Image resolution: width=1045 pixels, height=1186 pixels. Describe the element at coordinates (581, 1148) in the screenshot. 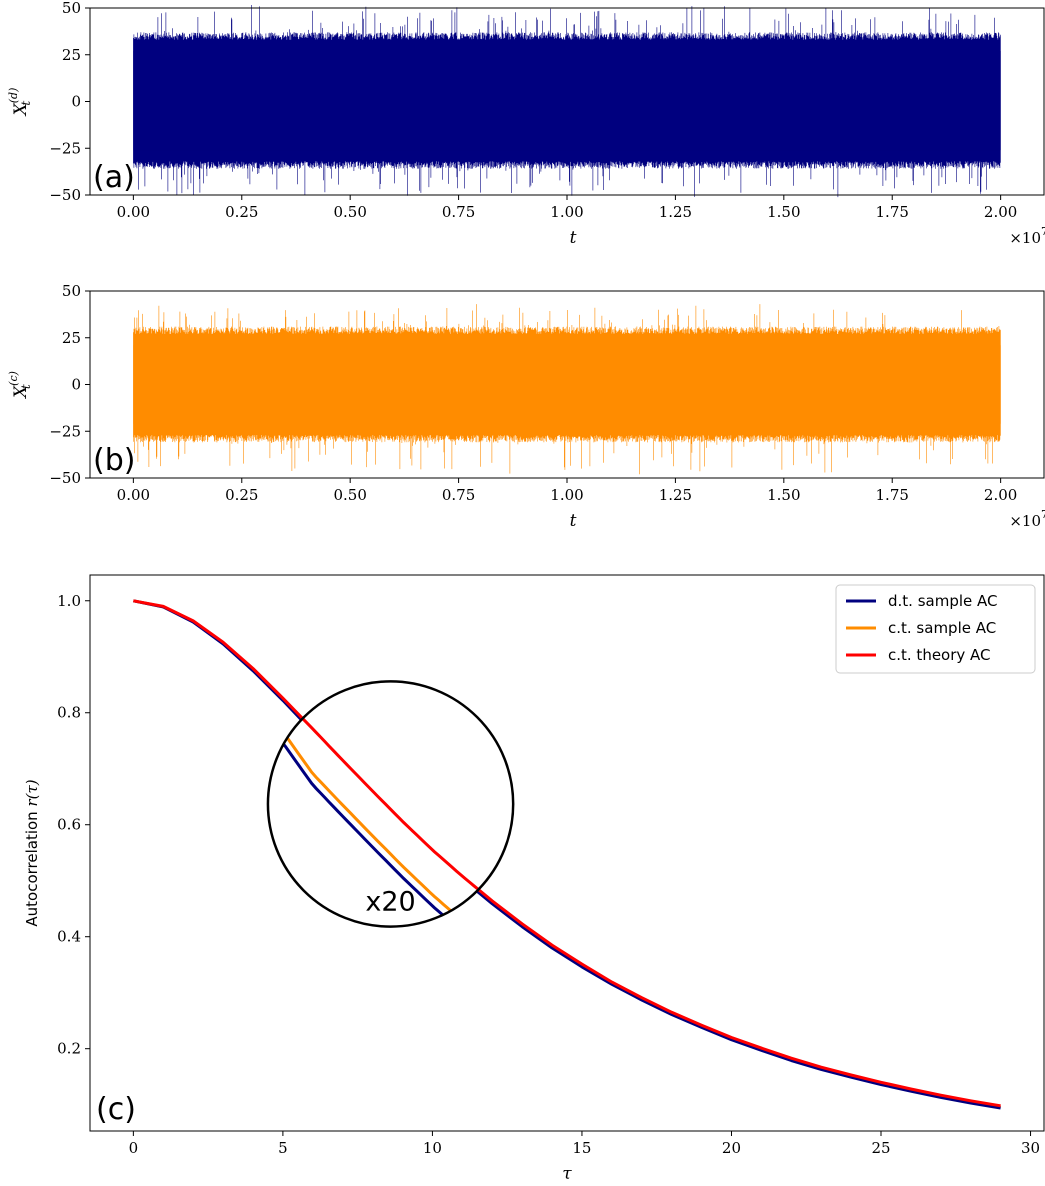

I see `x-tick-label: 15` at that location.